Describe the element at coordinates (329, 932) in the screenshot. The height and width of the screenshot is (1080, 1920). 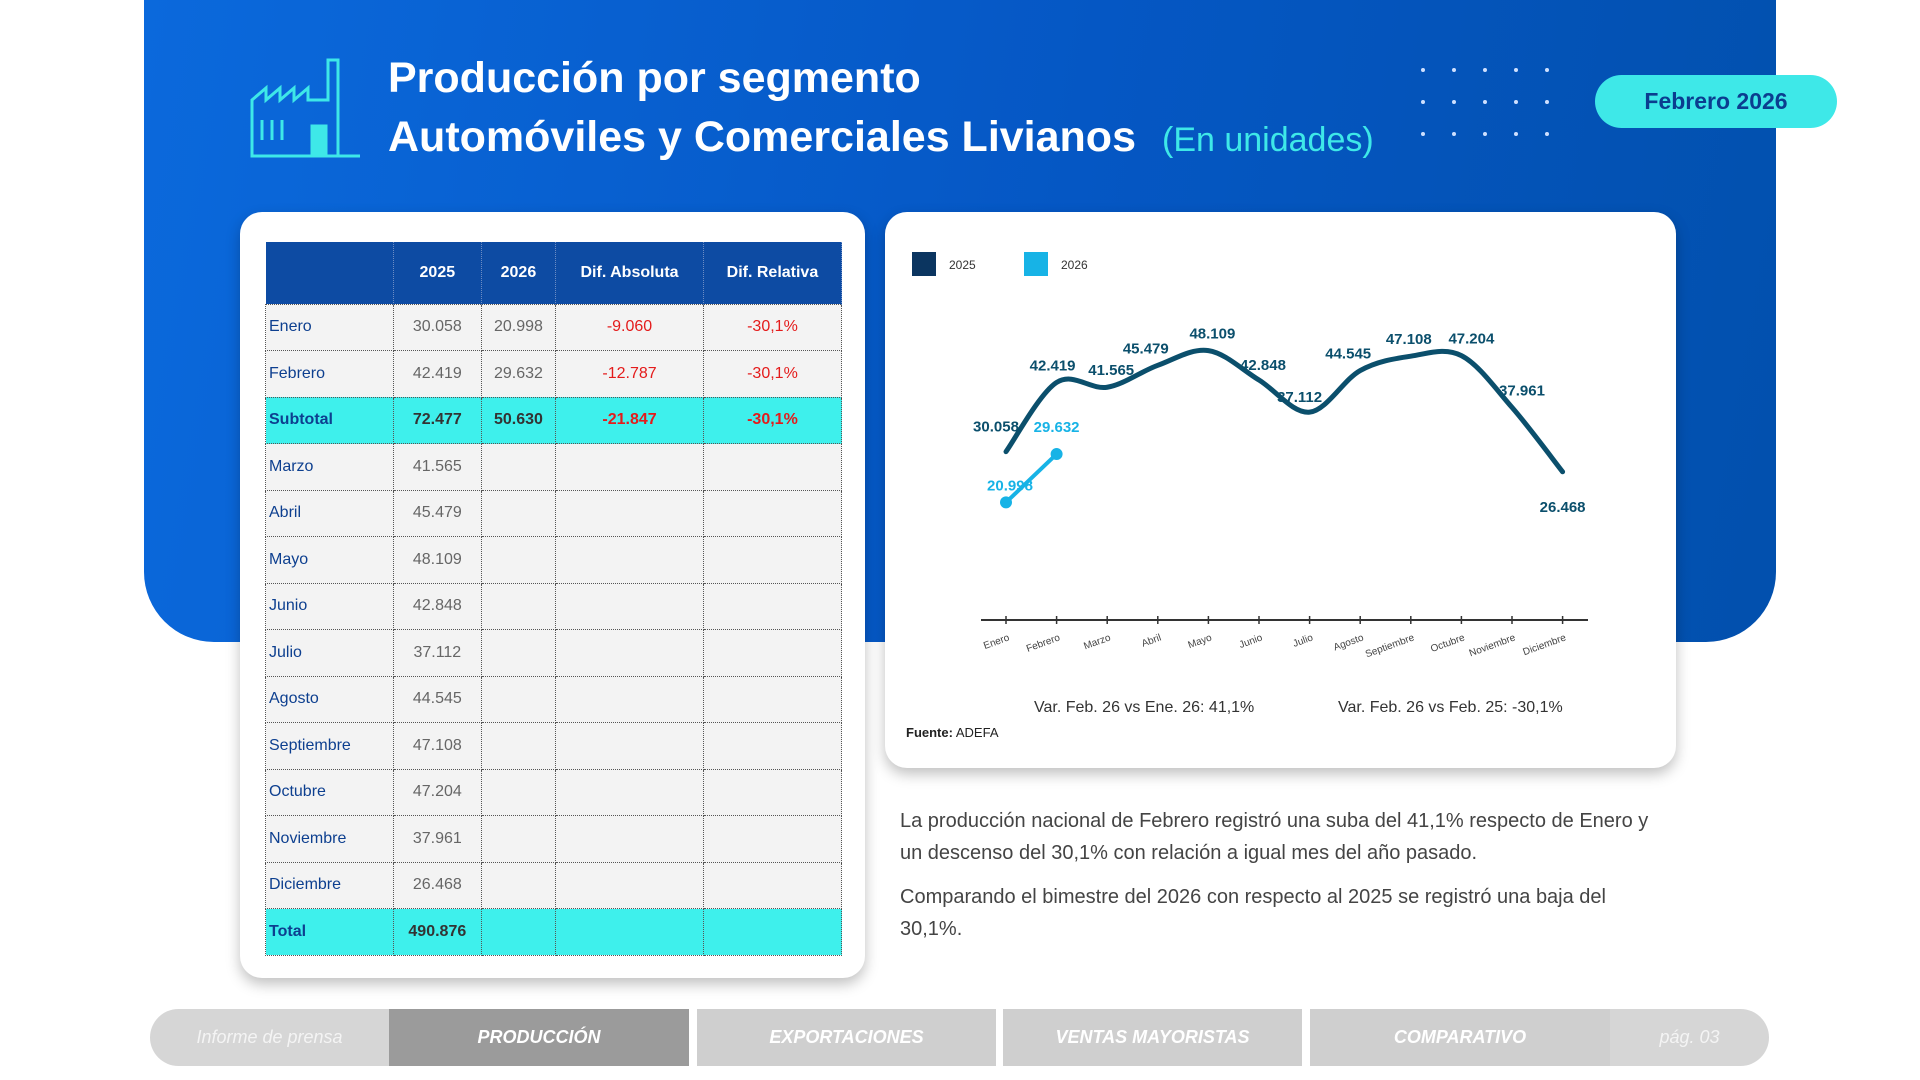
I see `row-label: Total` at that location.